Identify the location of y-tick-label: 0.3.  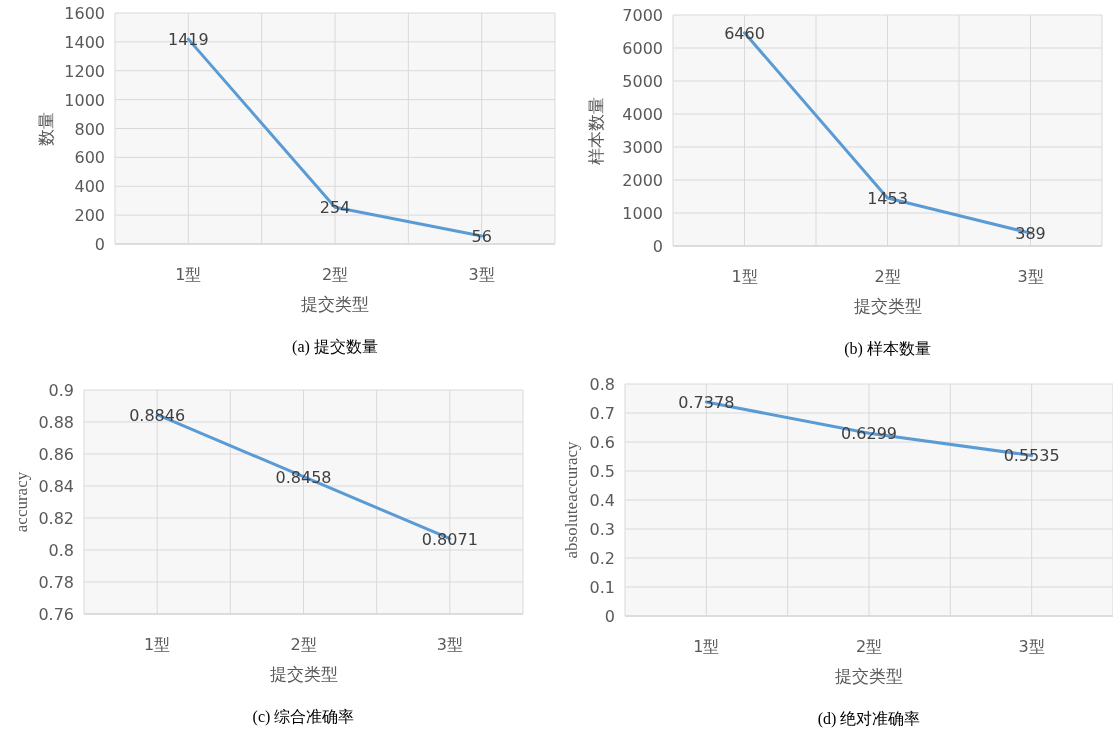
(602, 529).